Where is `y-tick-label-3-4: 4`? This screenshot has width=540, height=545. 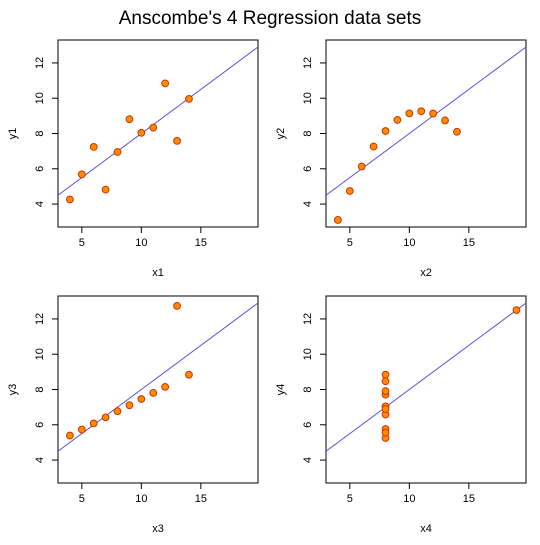 y-tick-label-3-4: 4 is located at coordinates (40, 460).